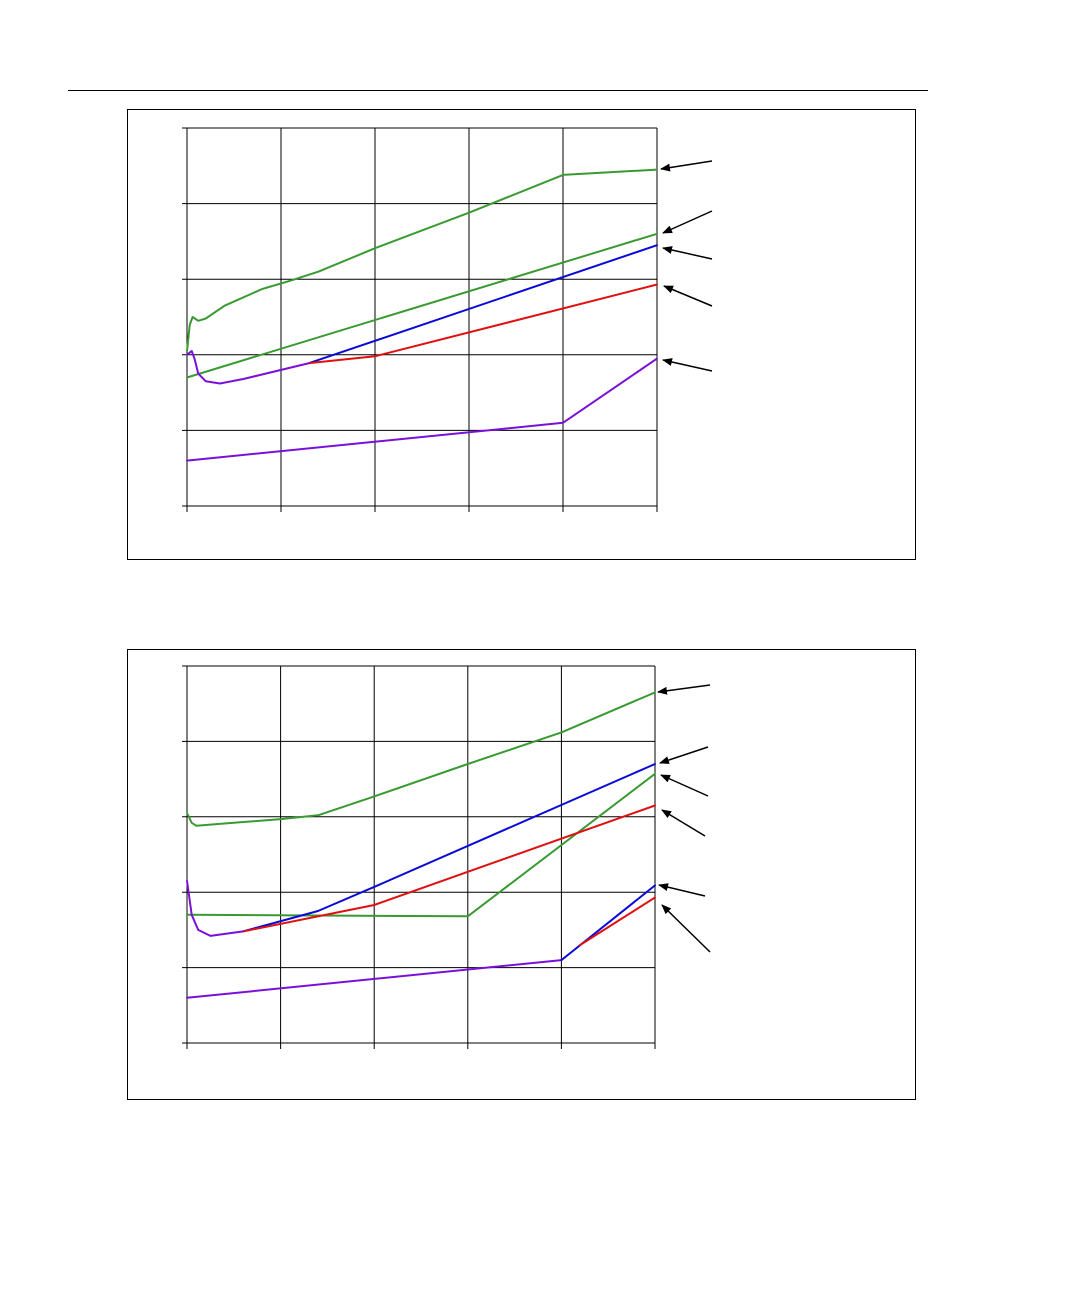 The height and width of the screenshot is (1296, 1080). I want to click on header-rule, so click(498, 90).